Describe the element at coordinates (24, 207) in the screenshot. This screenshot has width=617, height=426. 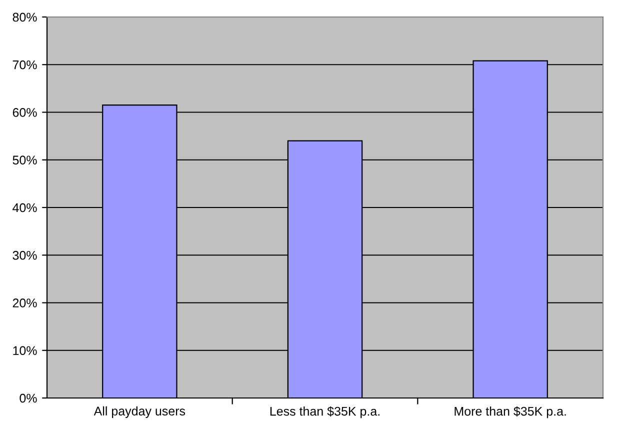
I see `y-tick-label: 40%` at that location.